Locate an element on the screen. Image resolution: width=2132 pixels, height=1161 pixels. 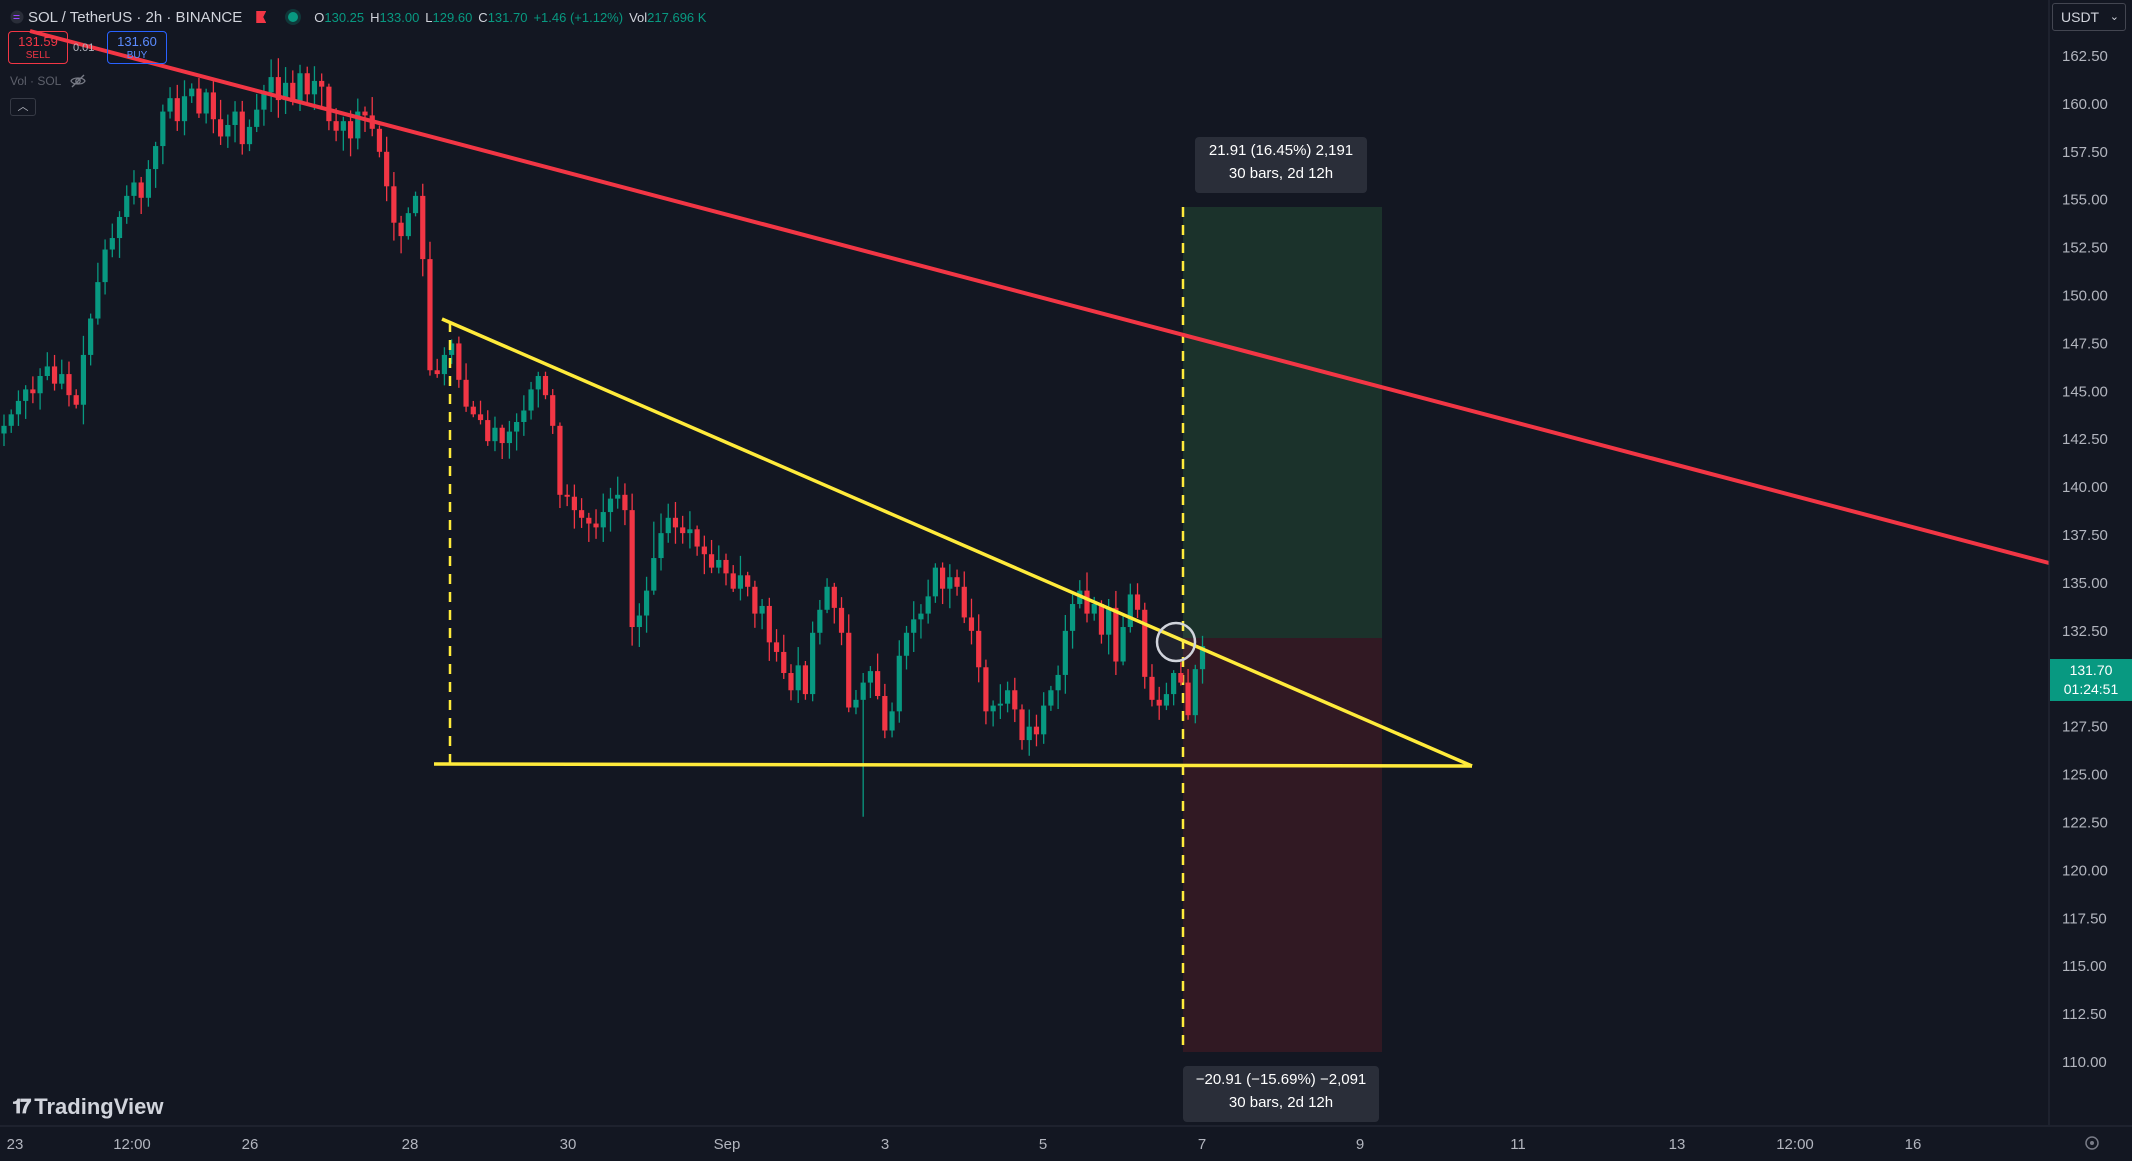
sol-coin-icon is located at coordinates (17, 17).